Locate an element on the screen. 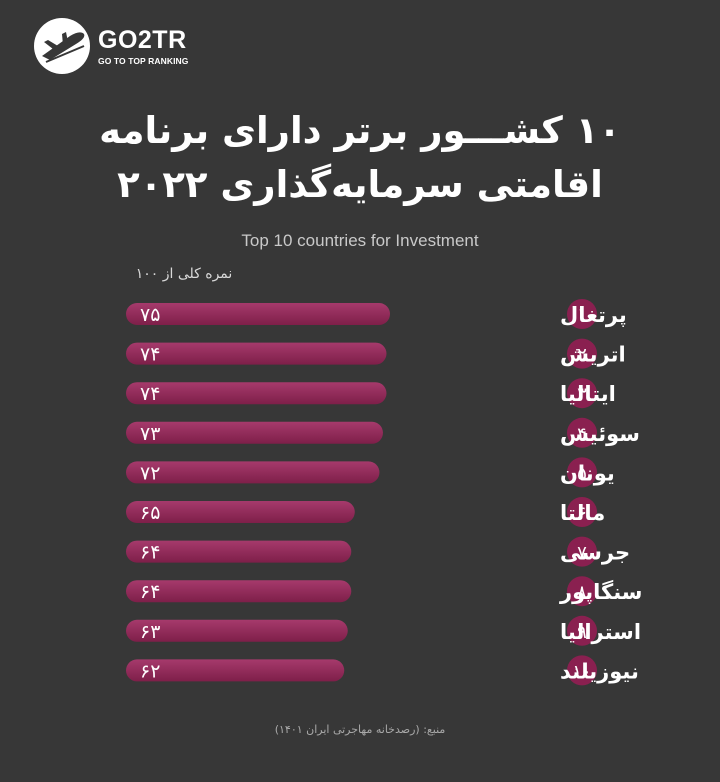 This screenshot has width=720, height=782. country-label: مالتا is located at coordinates (582, 513).